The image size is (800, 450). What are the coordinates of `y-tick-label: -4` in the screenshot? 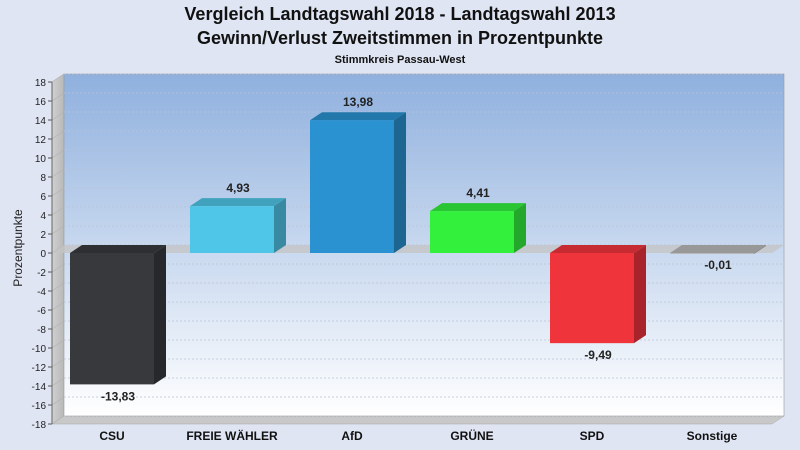 It's located at (41, 292).